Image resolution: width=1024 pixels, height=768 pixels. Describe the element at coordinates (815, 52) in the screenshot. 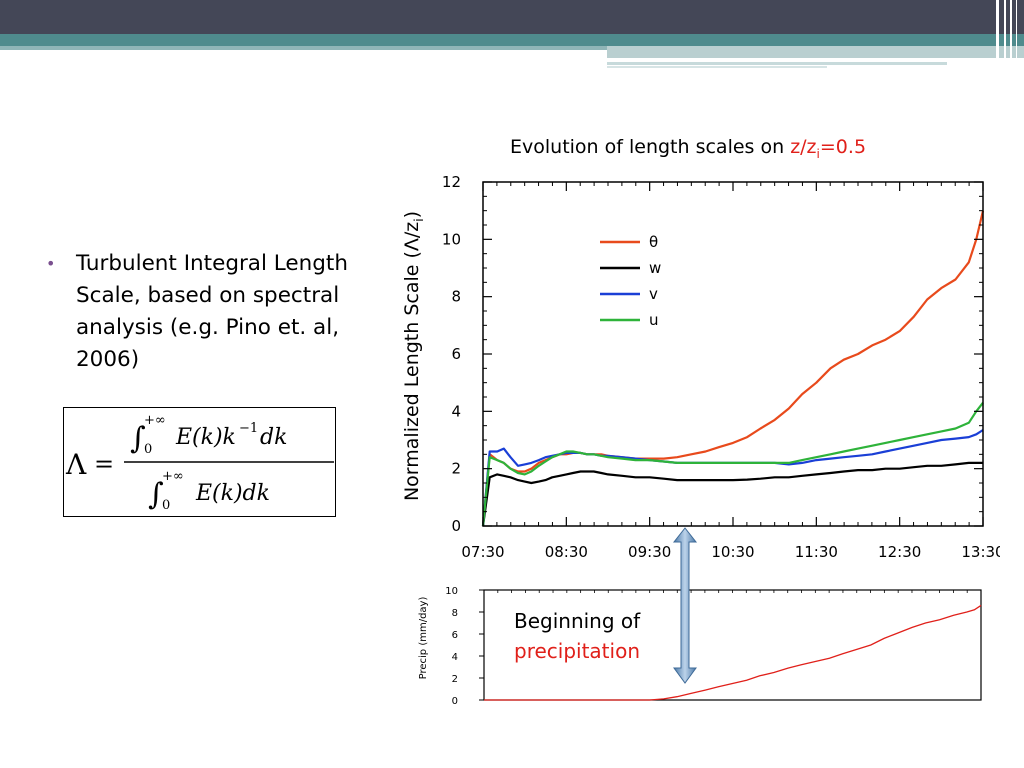

I see `accent-tab` at that location.